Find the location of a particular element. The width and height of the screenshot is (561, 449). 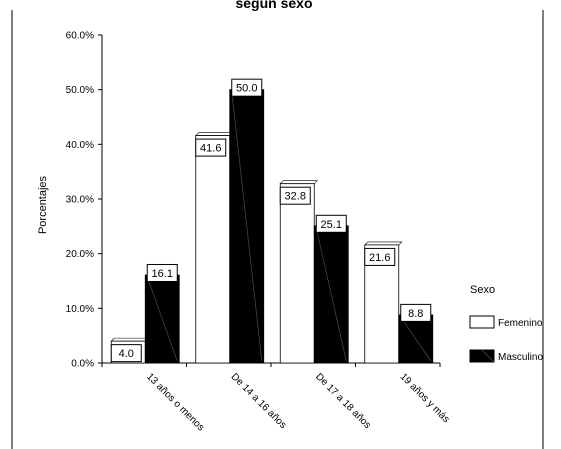

data-label-masculino: 16.1 is located at coordinates (162, 274).